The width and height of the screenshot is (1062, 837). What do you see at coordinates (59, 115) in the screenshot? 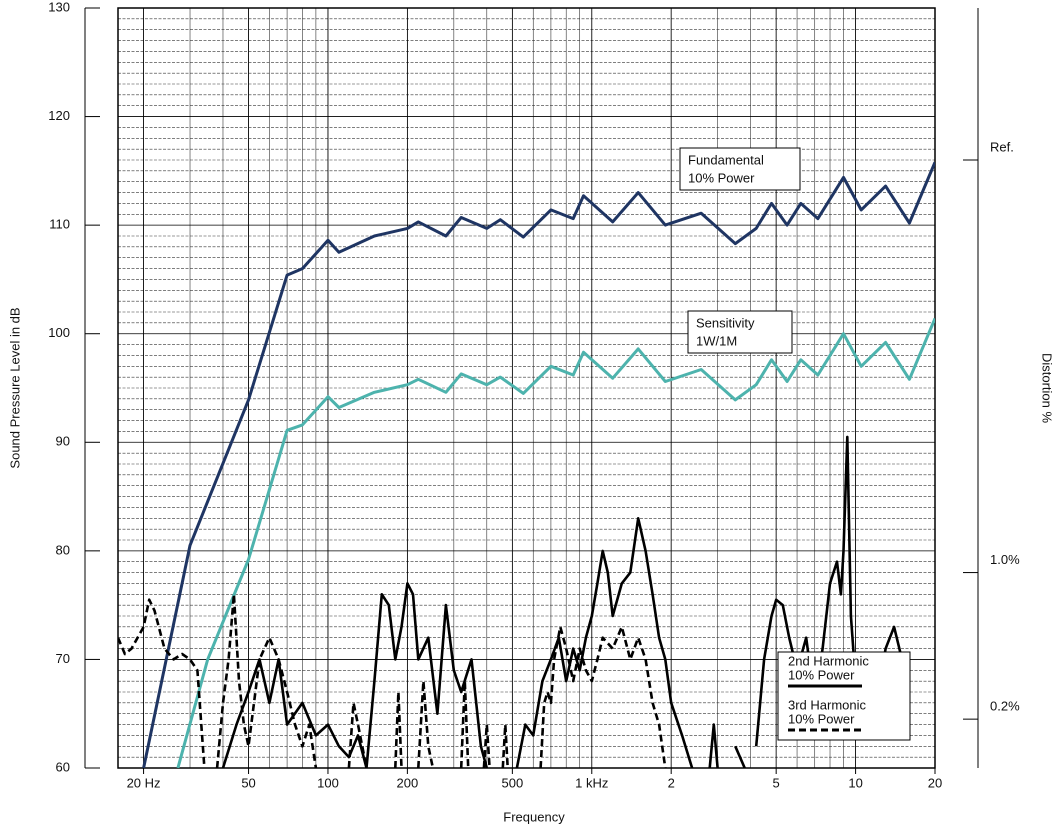
I see `y-tick-label: 120` at bounding box center [59, 115].